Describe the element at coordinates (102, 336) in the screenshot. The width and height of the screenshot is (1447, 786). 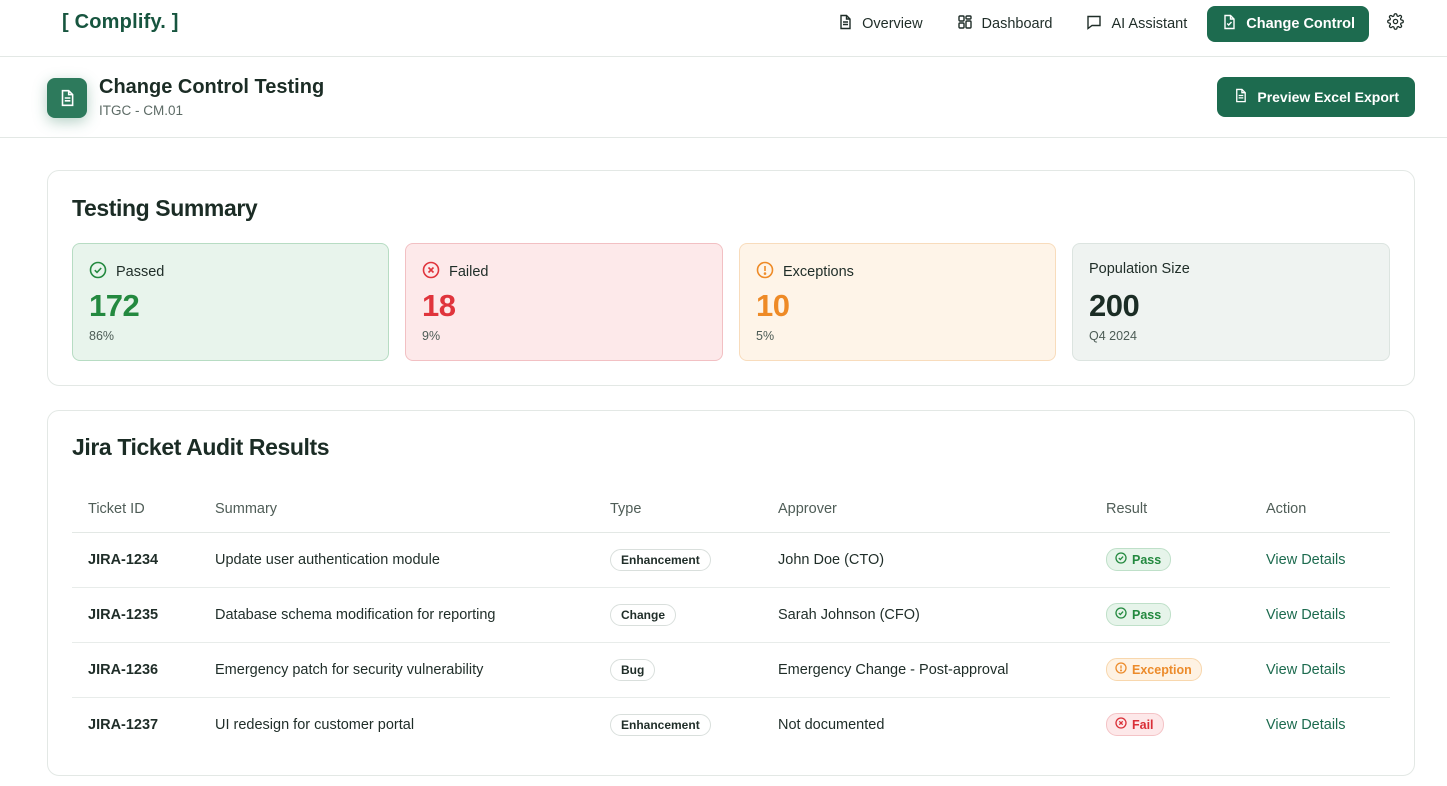
I see `stat-note: 86%` at that location.